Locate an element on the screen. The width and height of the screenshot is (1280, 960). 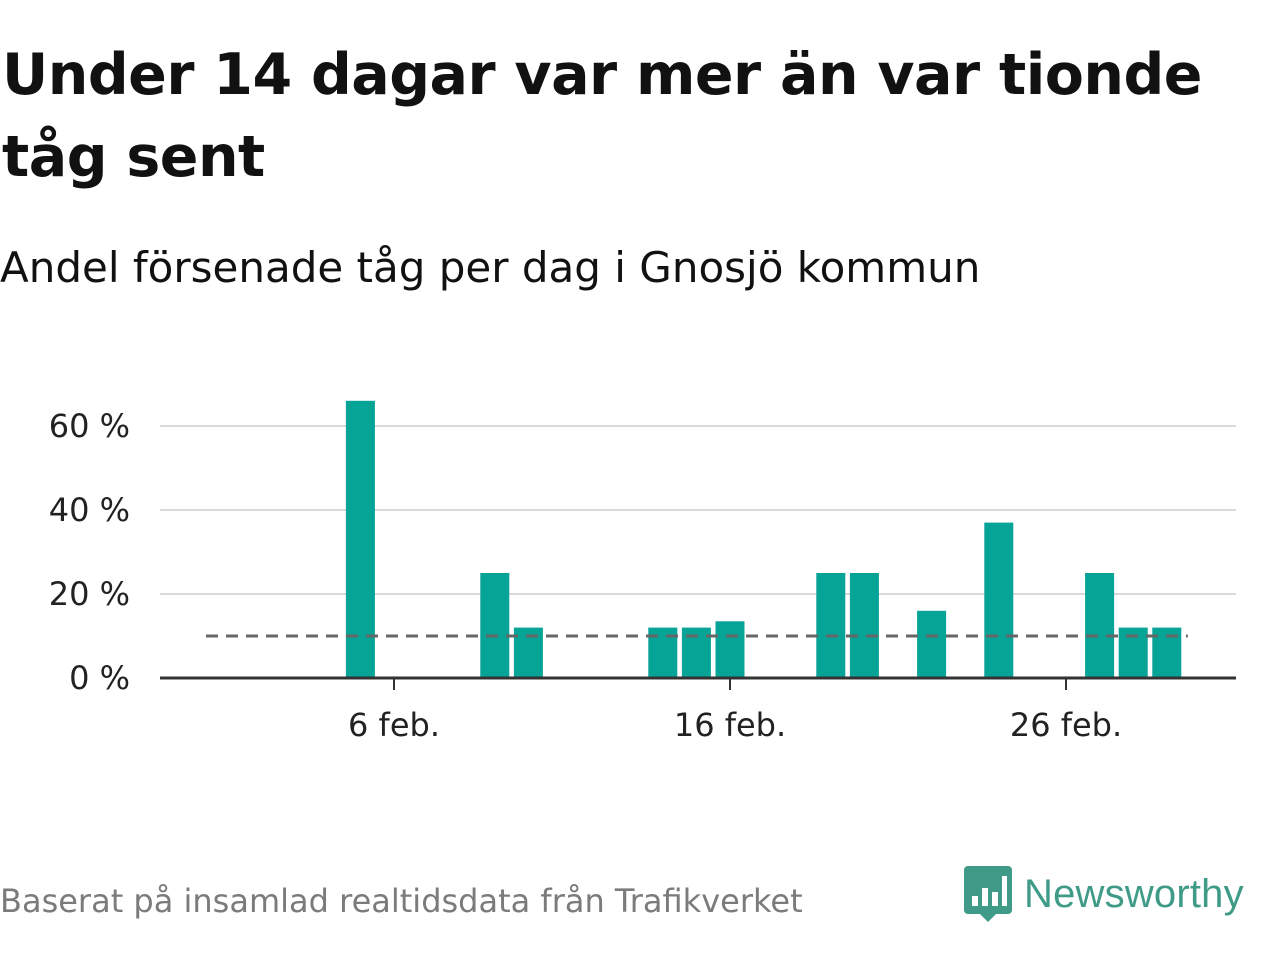
y-tick-label: 60 % is located at coordinates (89, 426).